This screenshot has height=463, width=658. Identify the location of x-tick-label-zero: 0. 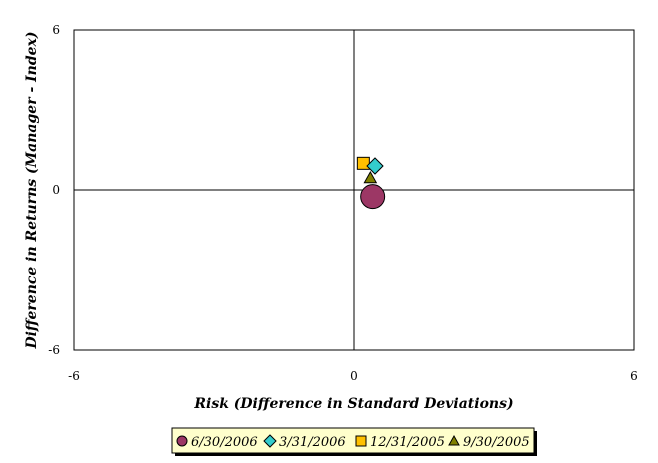
(354, 376).